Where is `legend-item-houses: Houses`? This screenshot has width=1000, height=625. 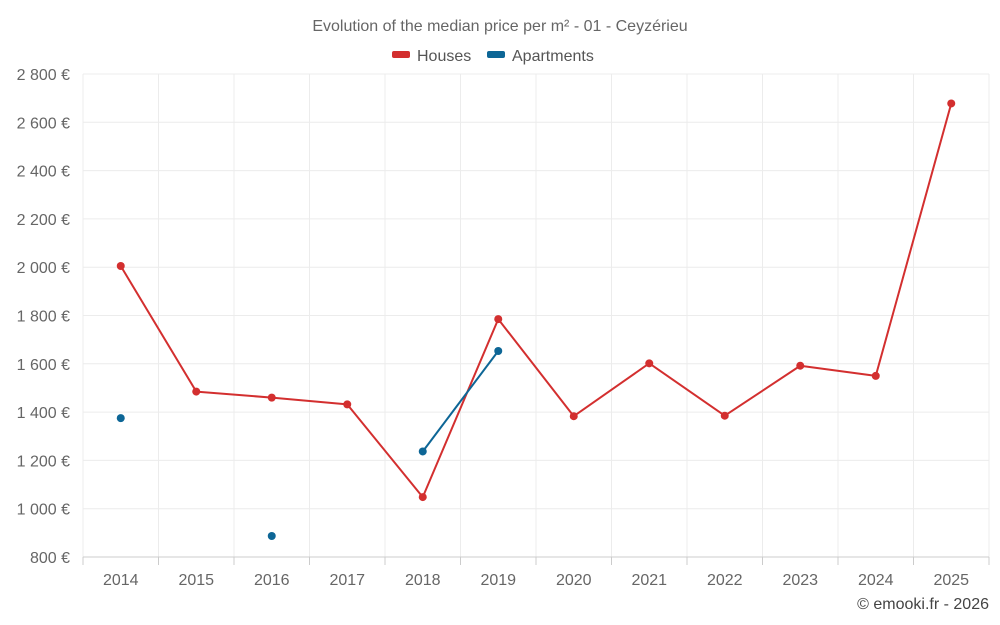
legend-item-houses: Houses is located at coordinates (431, 56).